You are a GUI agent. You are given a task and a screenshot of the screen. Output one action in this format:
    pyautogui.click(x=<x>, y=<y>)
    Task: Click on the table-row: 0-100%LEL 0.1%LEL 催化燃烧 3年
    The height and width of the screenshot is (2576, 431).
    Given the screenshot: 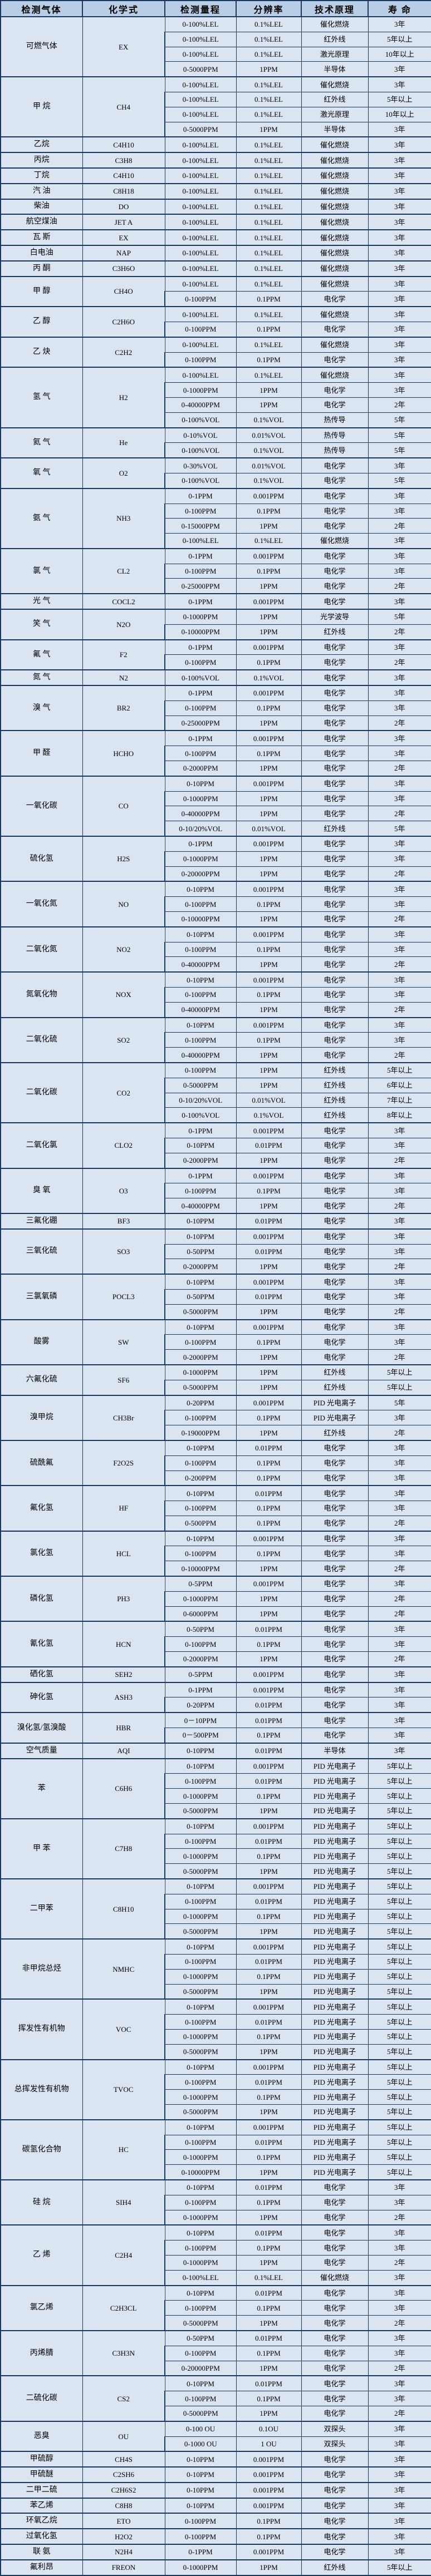 What is the action you would take?
    pyautogui.click(x=216, y=2277)
    